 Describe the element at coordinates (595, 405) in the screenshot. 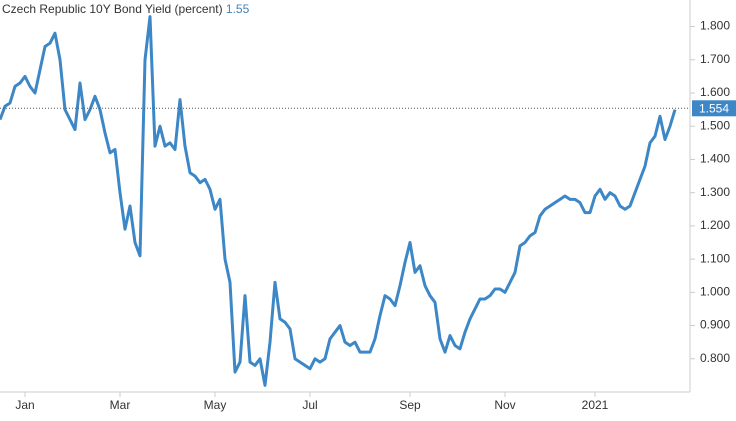

I see `x-tick-label: 2021` at that location.